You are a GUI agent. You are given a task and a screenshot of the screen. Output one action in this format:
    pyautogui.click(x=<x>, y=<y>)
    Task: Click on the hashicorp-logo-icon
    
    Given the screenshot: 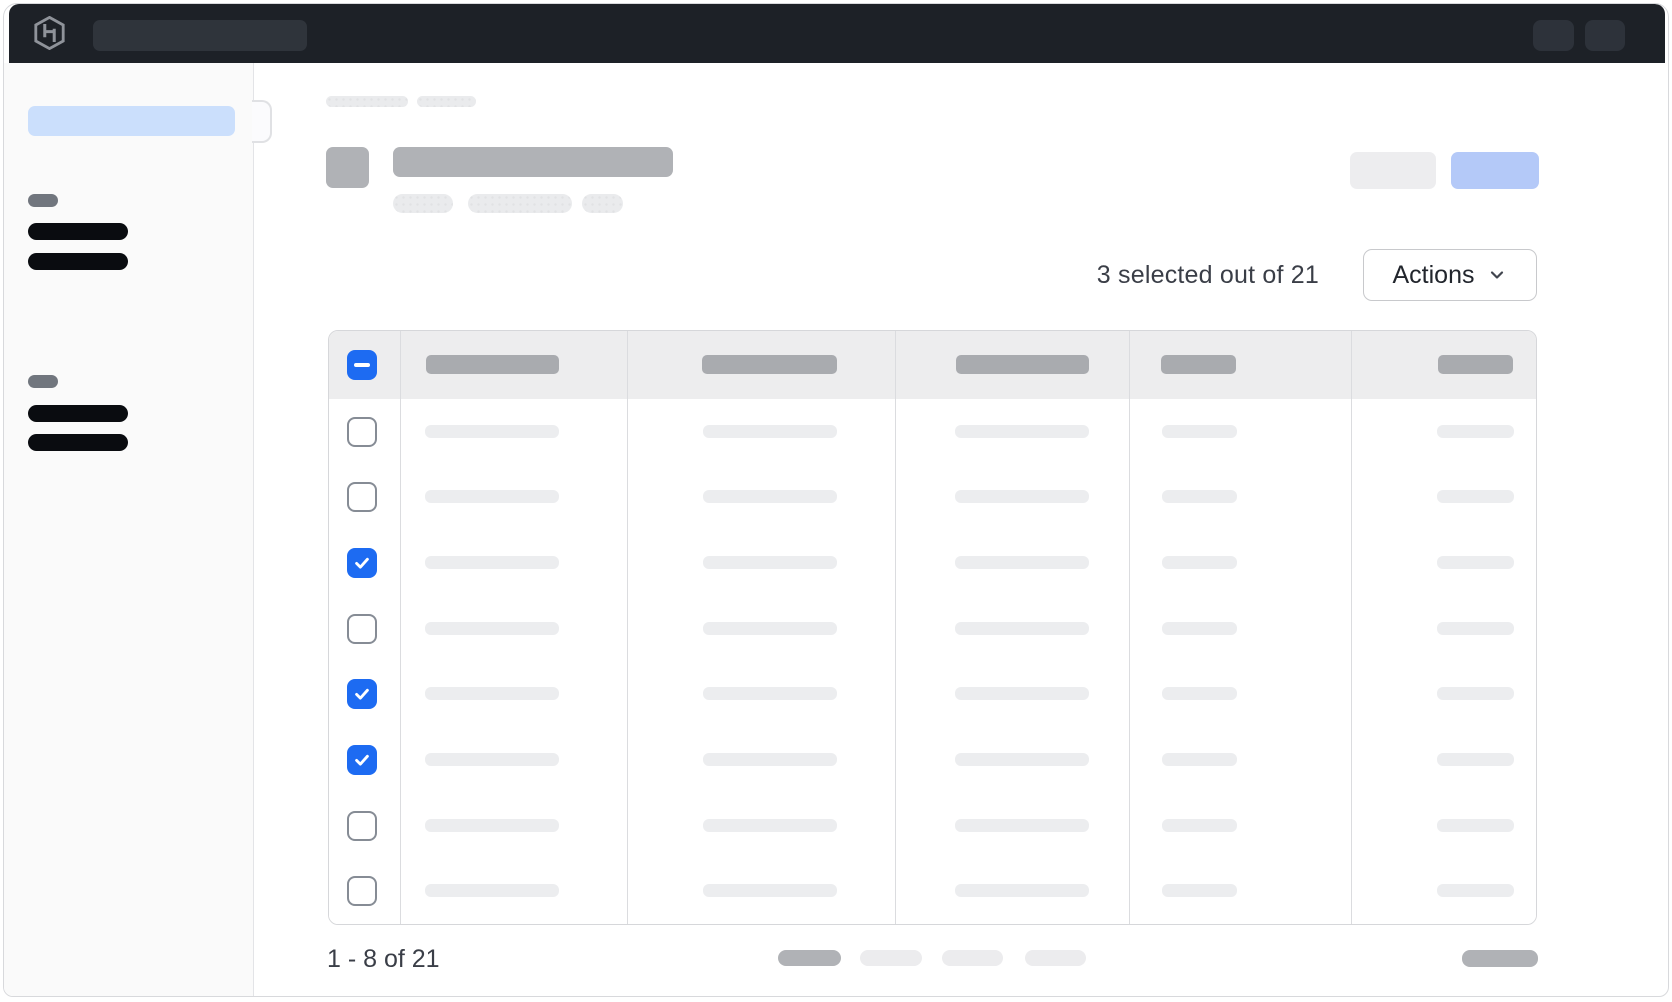 What is the action you would take?
    pyautogui.click(x=49, y=33)
    